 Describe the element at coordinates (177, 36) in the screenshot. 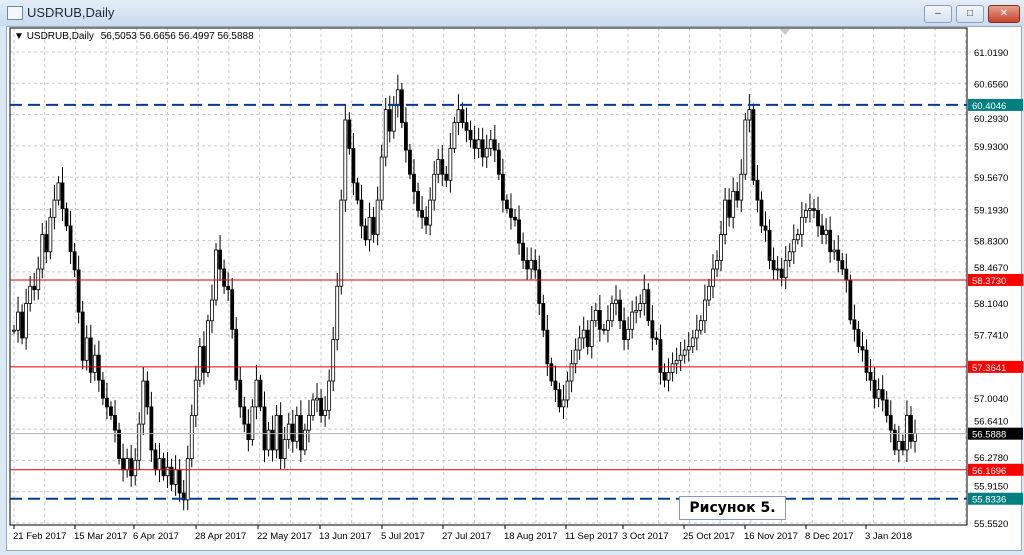

I see `legend-ohlc: 56,5053 56.6656 56.4997 56.5888` at that location.